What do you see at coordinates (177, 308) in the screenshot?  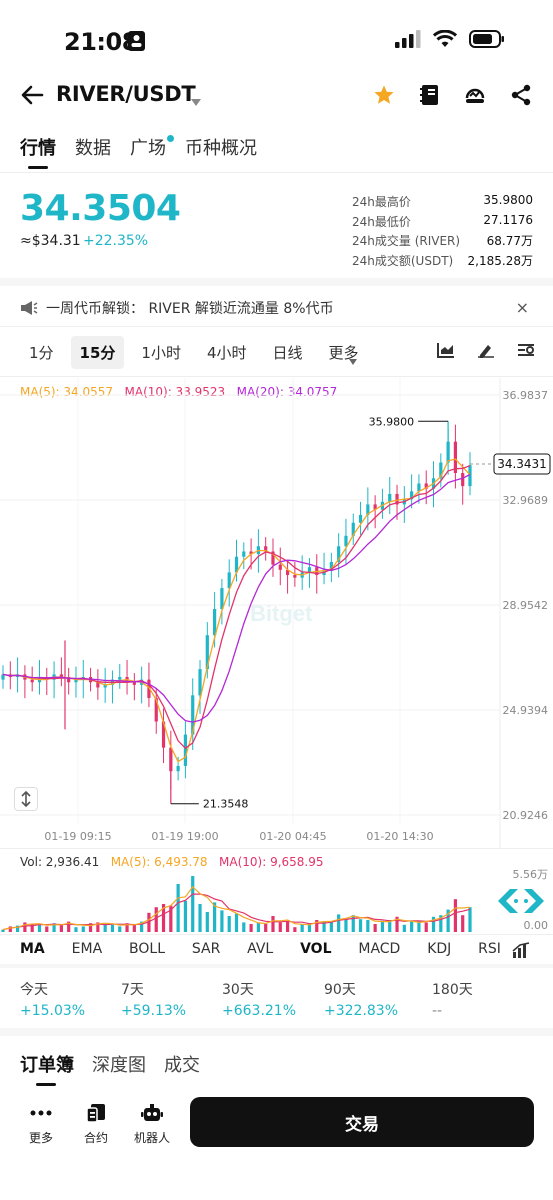 I see `unlock-notice: 一周代币解锁： RIVER 解锁近流通量 8%代币` at bounding box center [177, 308].